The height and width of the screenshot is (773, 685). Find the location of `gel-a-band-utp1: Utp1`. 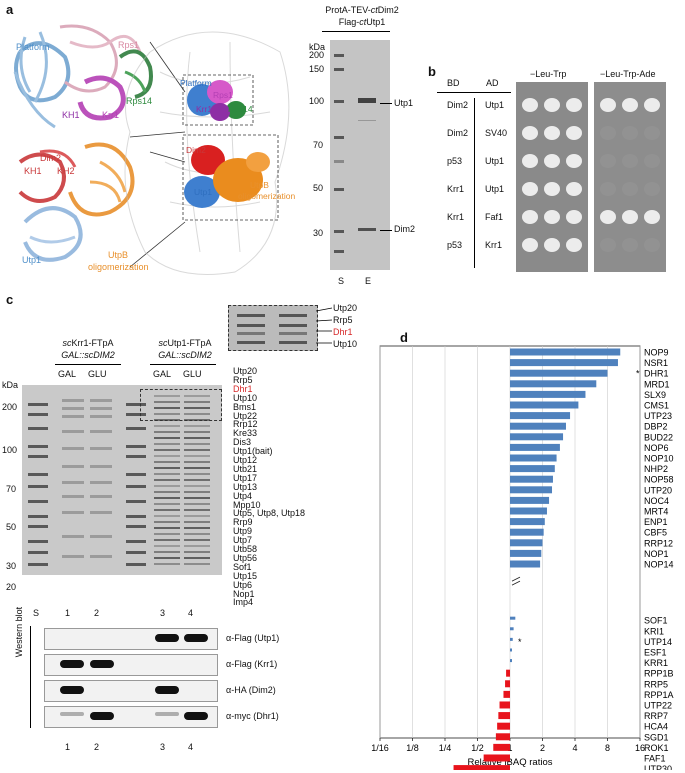

gel-a-band-utp1: Utp1 is located at coordinates (404, 103).